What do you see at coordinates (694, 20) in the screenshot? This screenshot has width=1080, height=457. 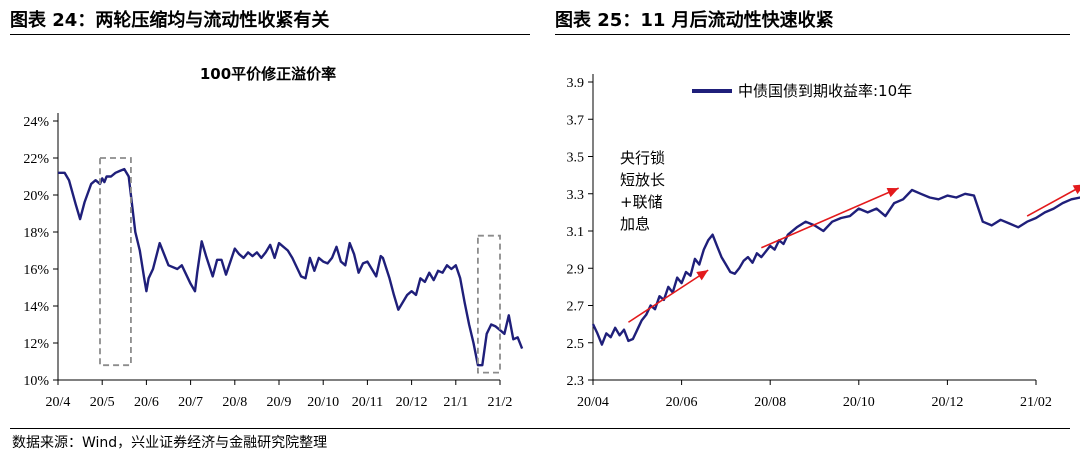 I see `right-figure-label: 图表 25：11 月后流动性快速收紧` at bounding box center [694, 20].